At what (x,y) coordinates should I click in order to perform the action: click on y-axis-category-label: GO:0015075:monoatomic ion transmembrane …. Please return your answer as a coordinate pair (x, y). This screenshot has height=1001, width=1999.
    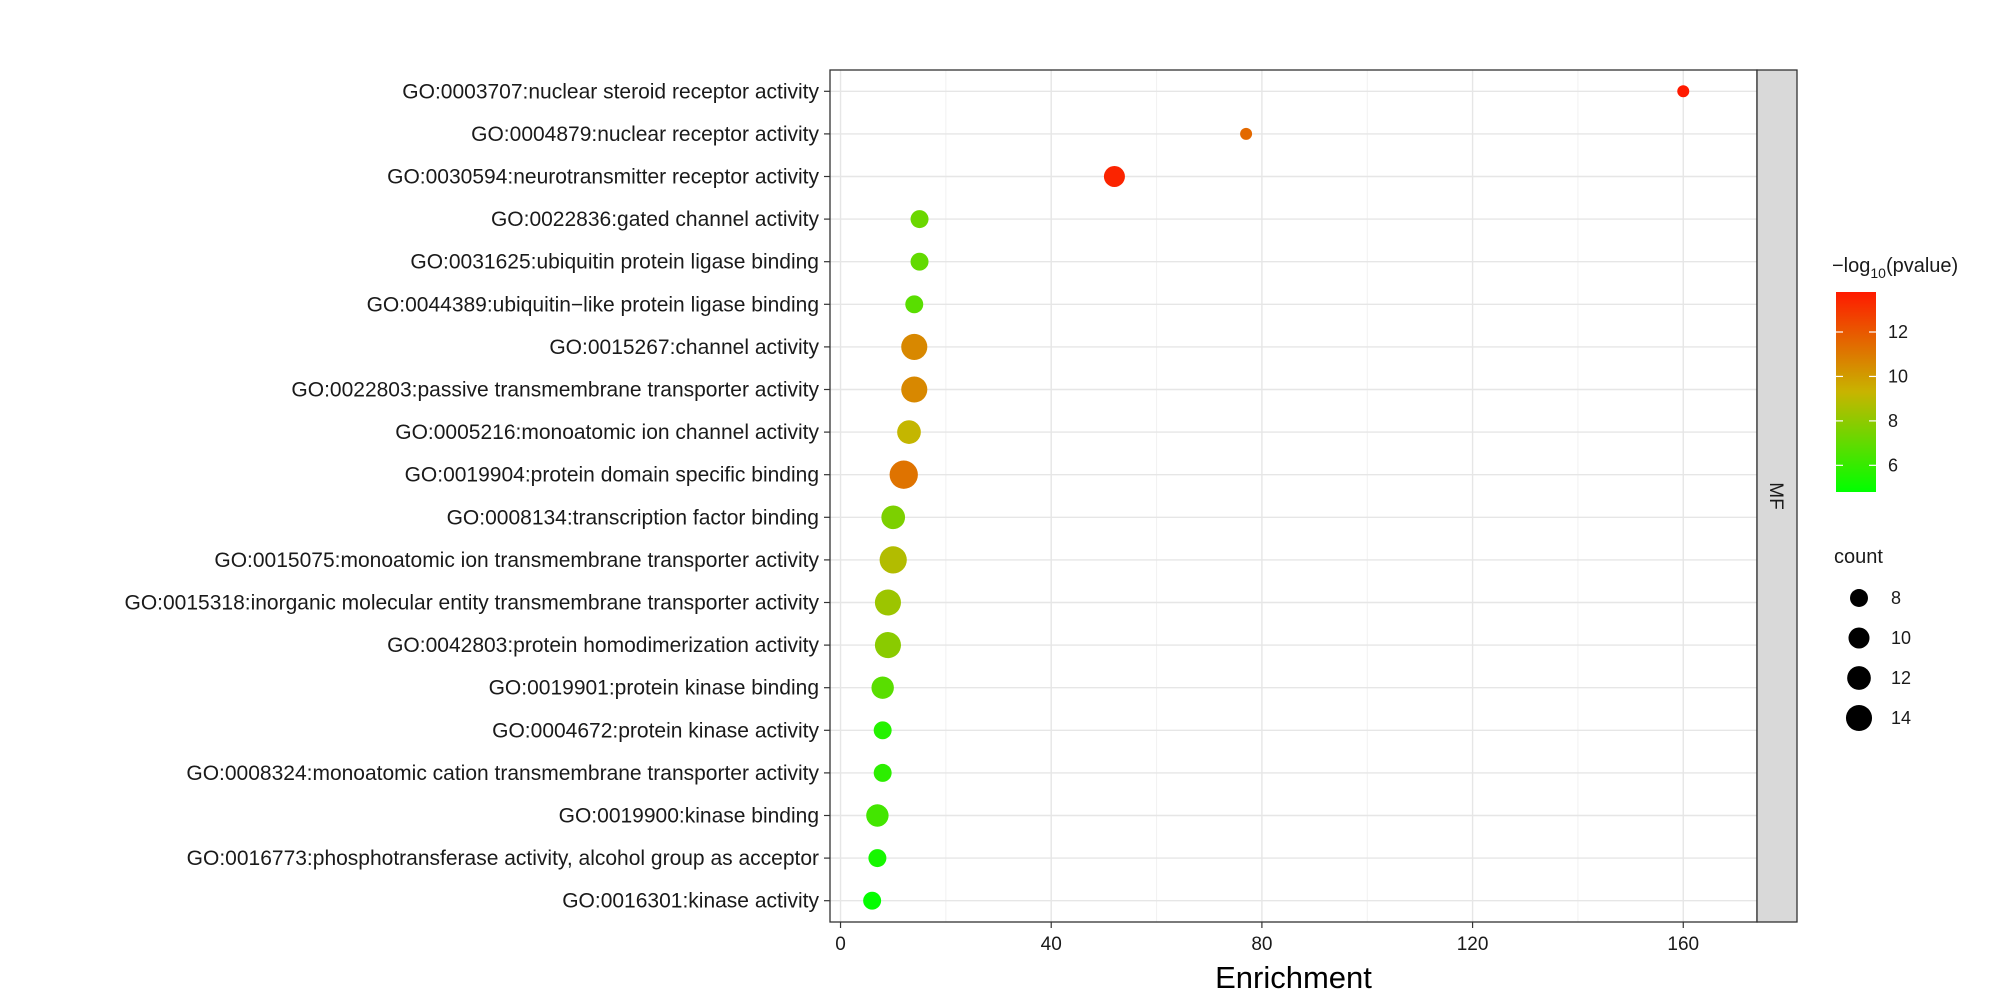
    Looking at the image, I should click on (516, 560).